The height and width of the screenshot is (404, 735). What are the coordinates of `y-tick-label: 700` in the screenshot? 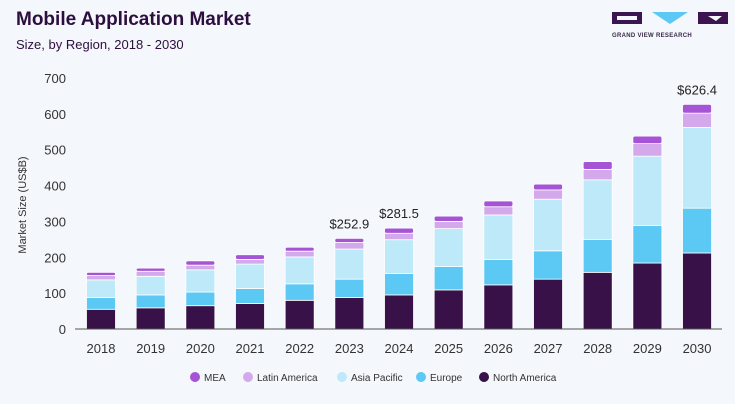 It's located at (55, 78).